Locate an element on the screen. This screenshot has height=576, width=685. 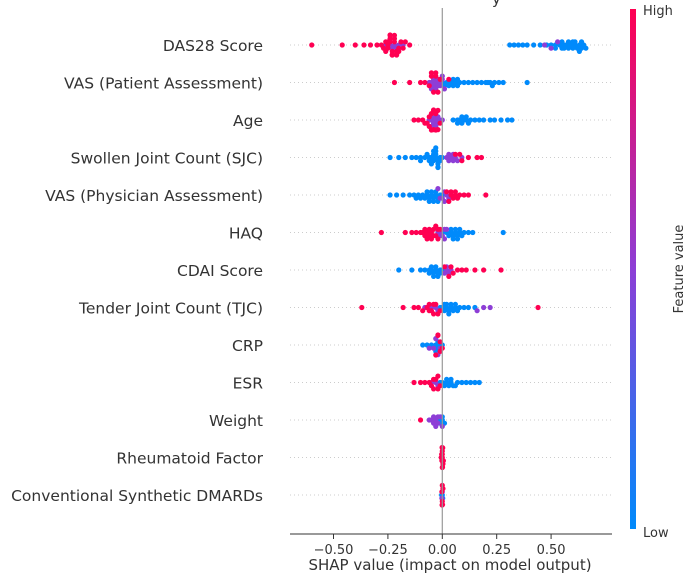
feature-label: Age is located at coordinates (248, 121).